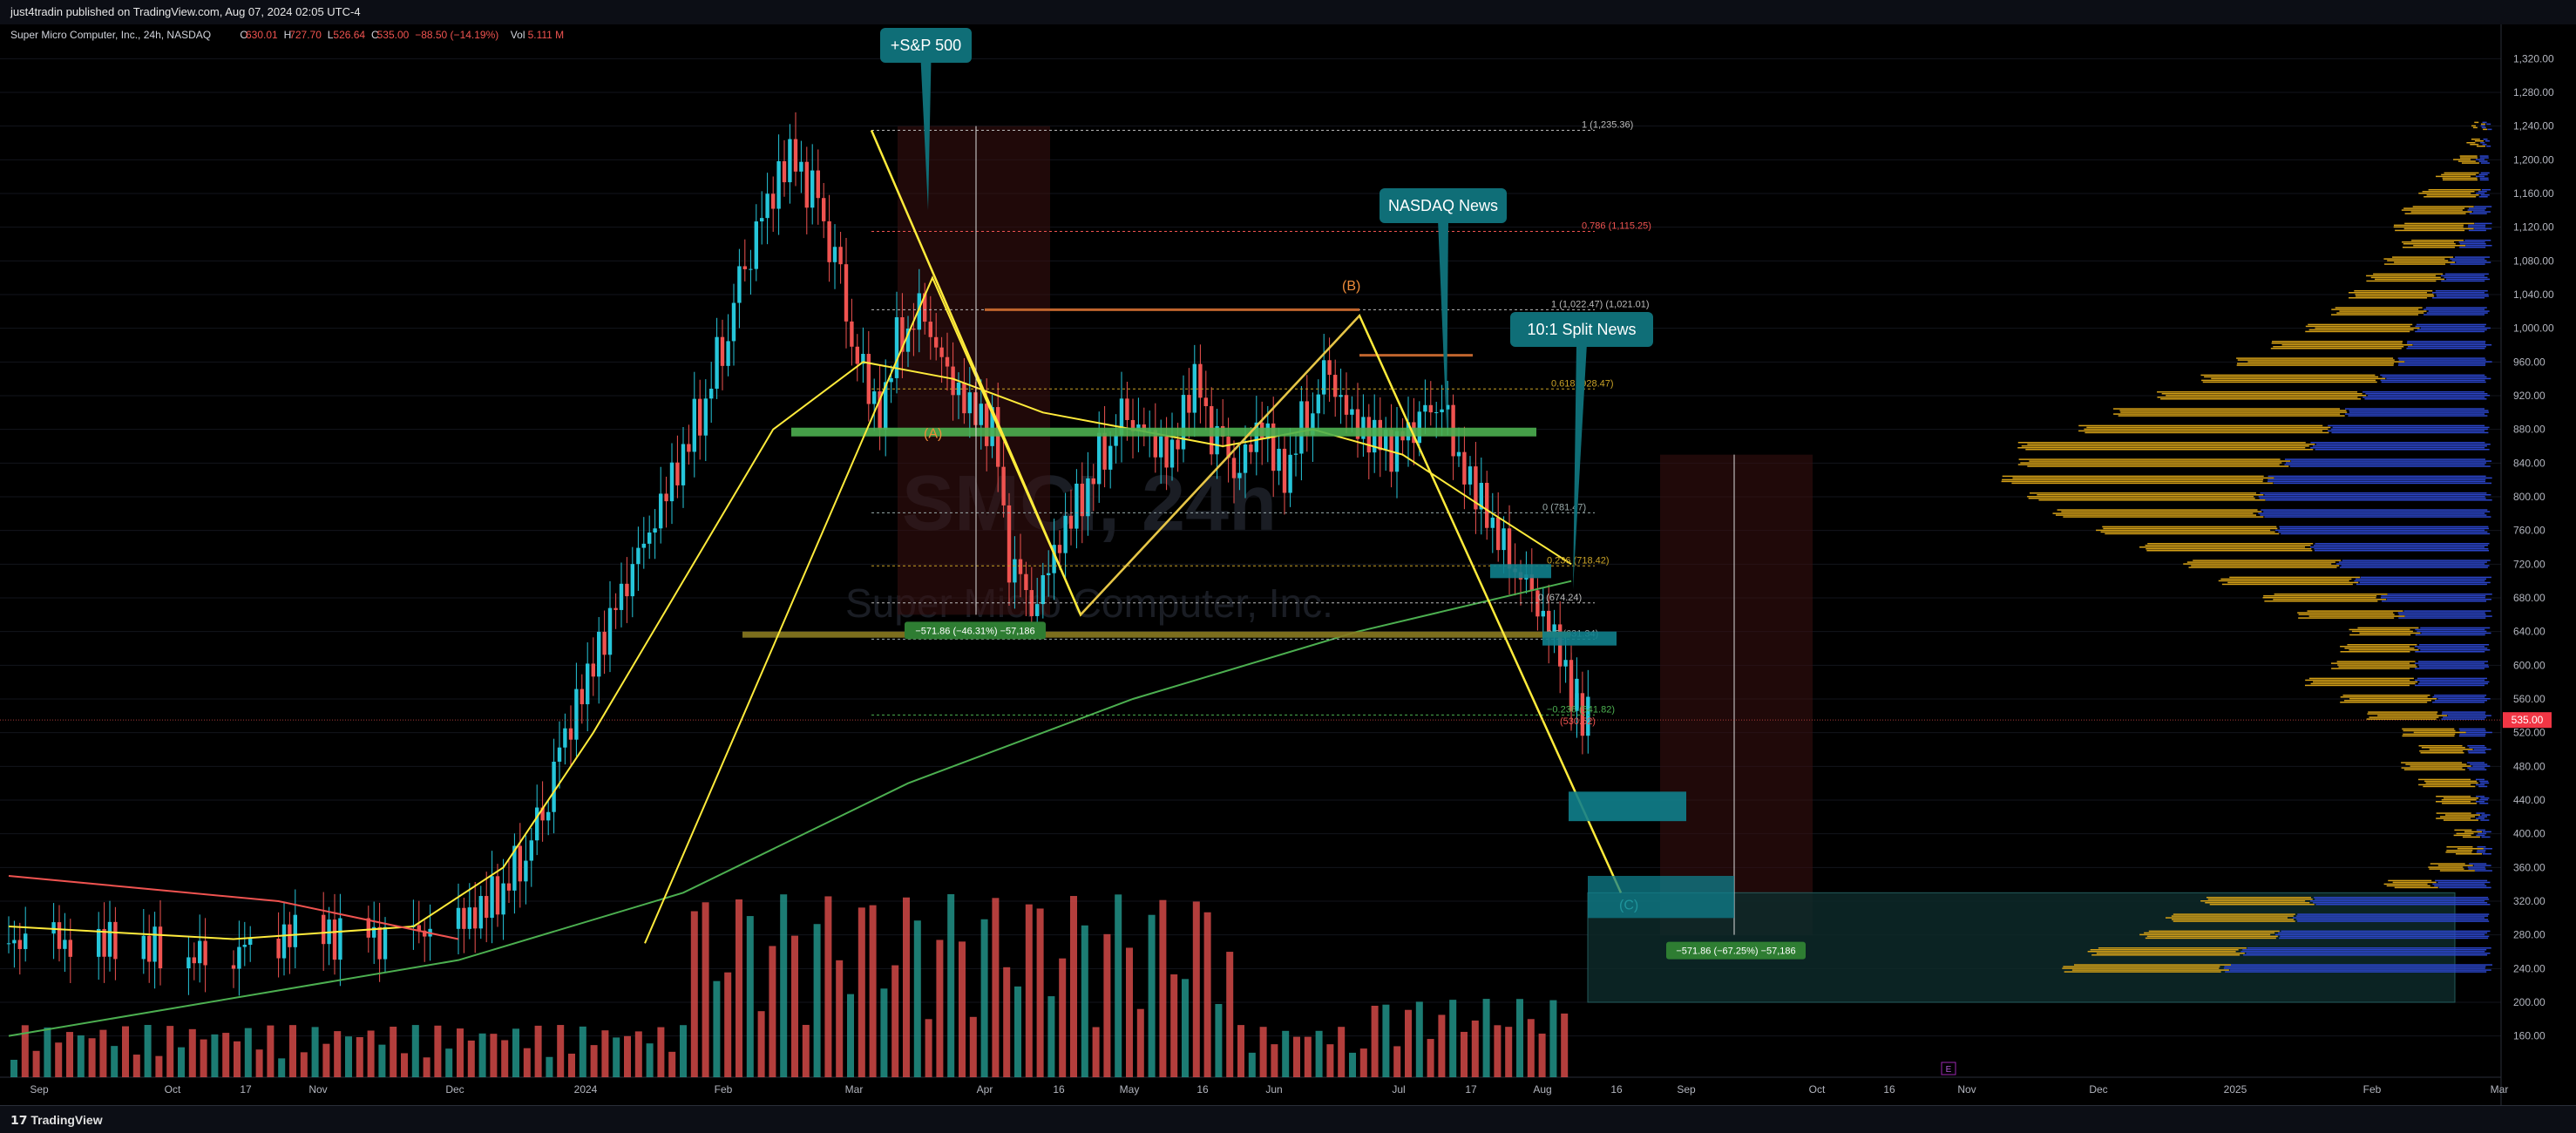 The height and width of the screenshot is (1133, 2576). What do you see at coordinates (2246, 547) in the screenshot?
I see `volume-profile` at bounding box center [2246, 547].